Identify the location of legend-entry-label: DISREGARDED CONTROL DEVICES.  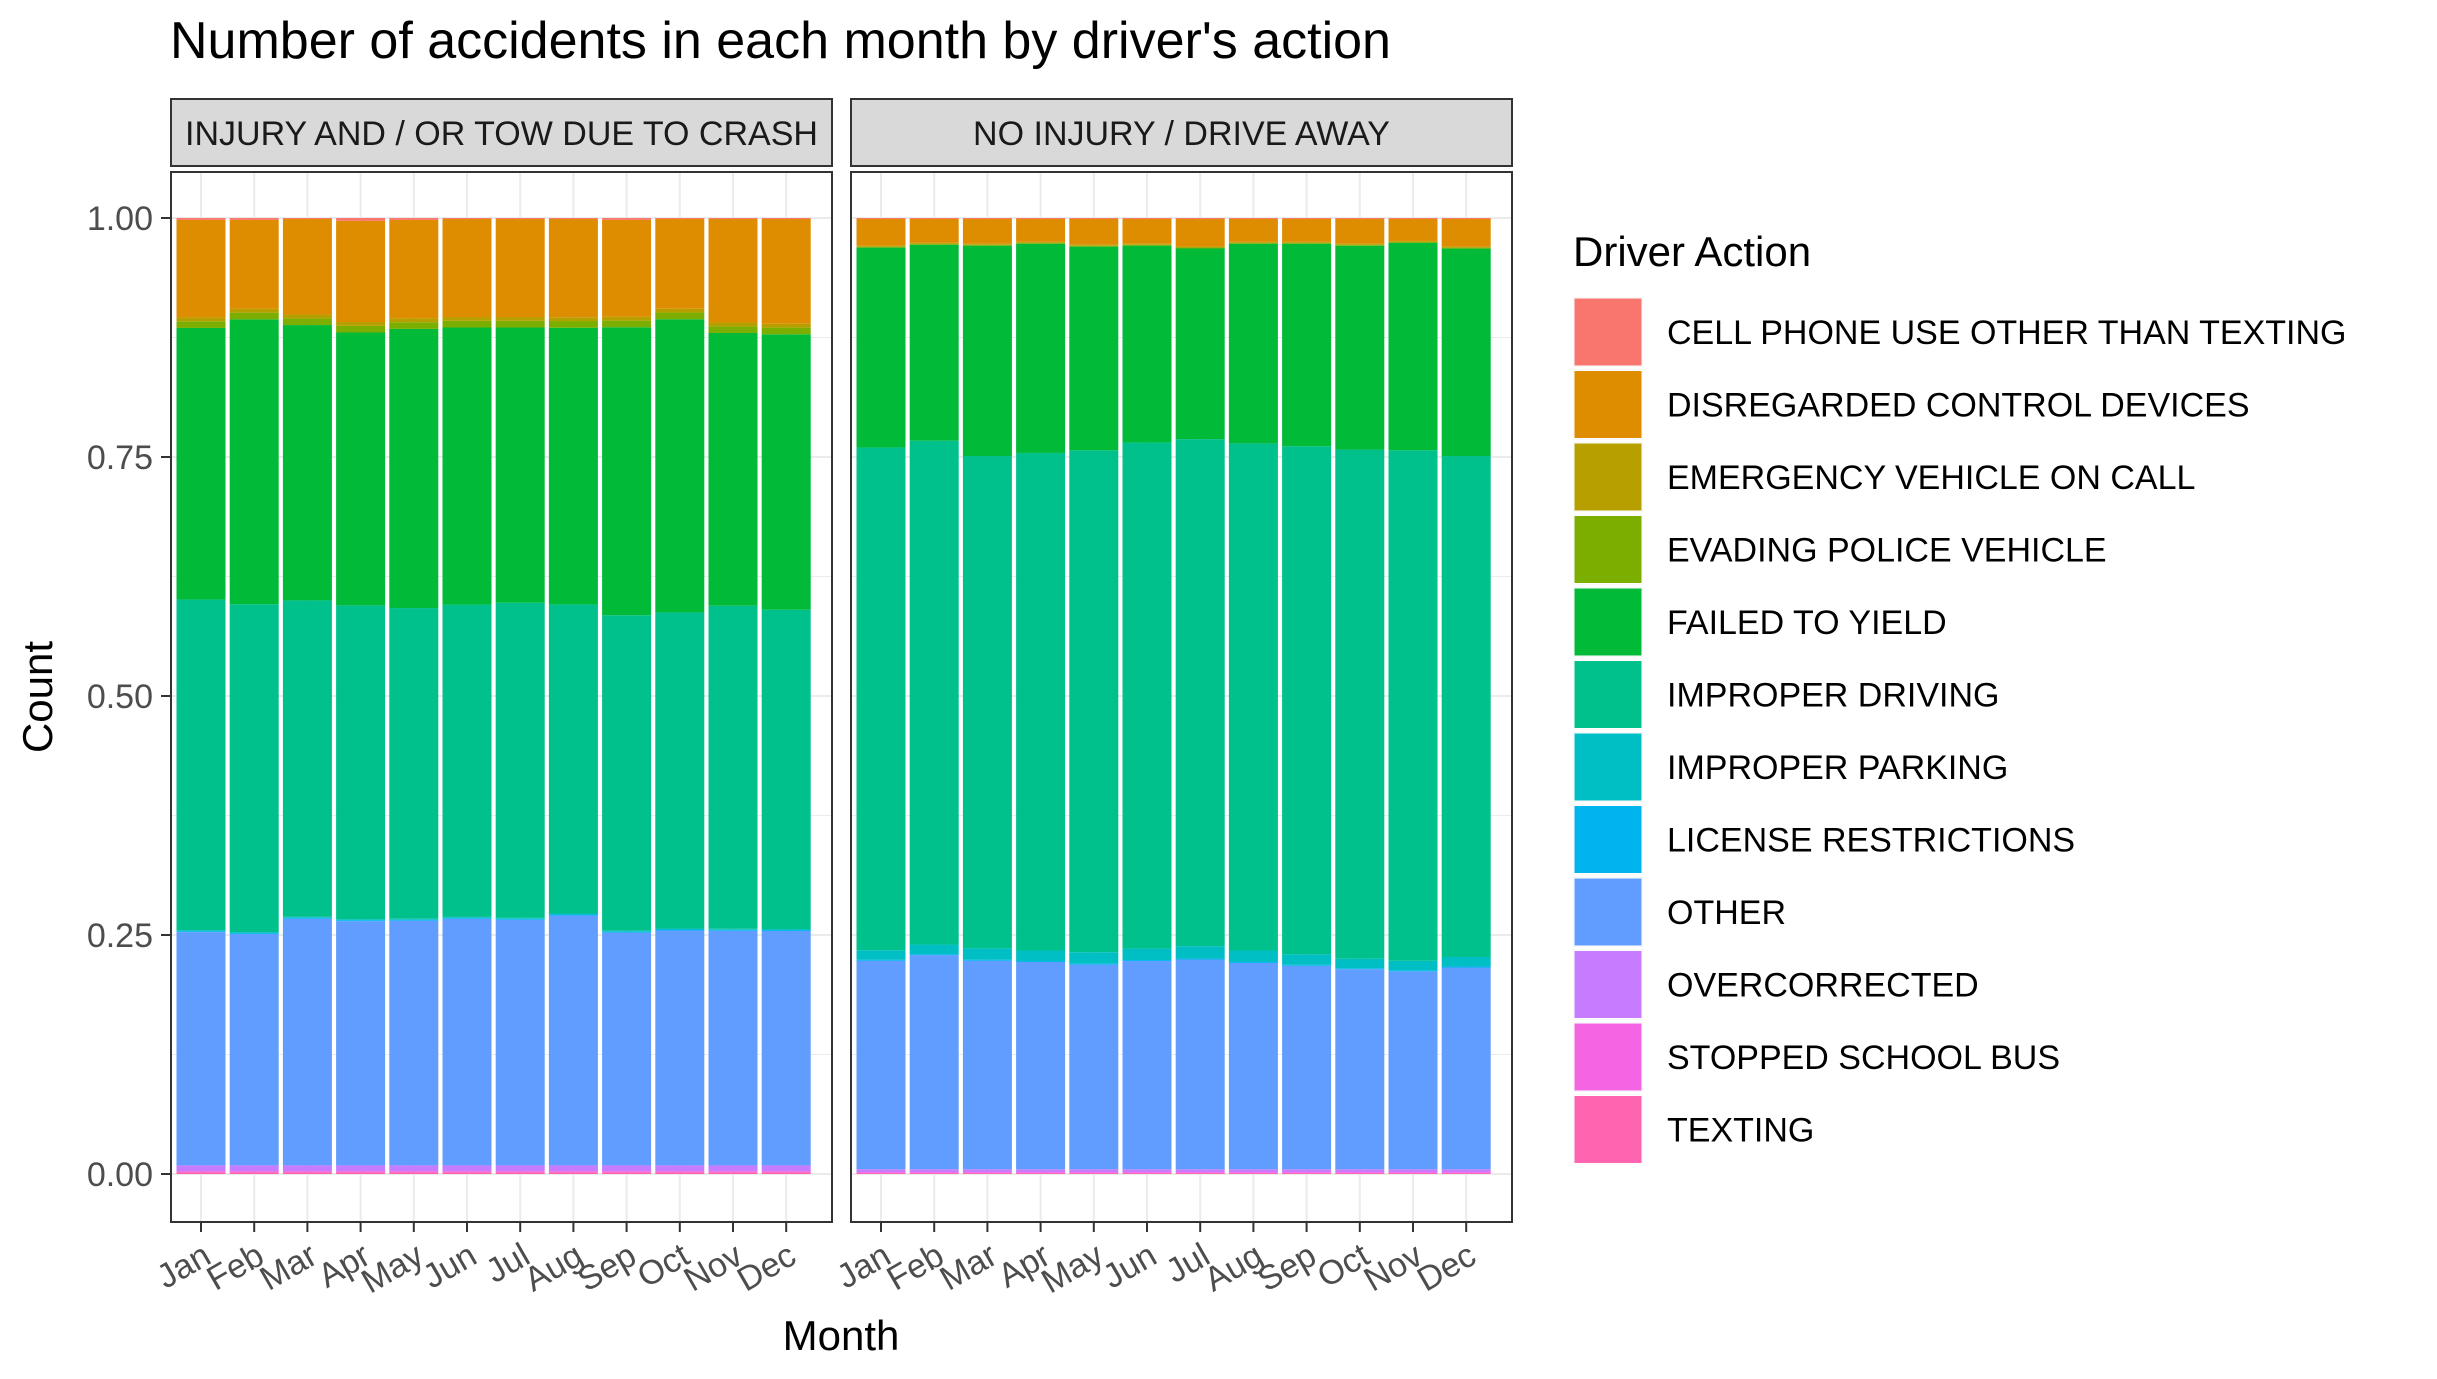
(1958, 406).